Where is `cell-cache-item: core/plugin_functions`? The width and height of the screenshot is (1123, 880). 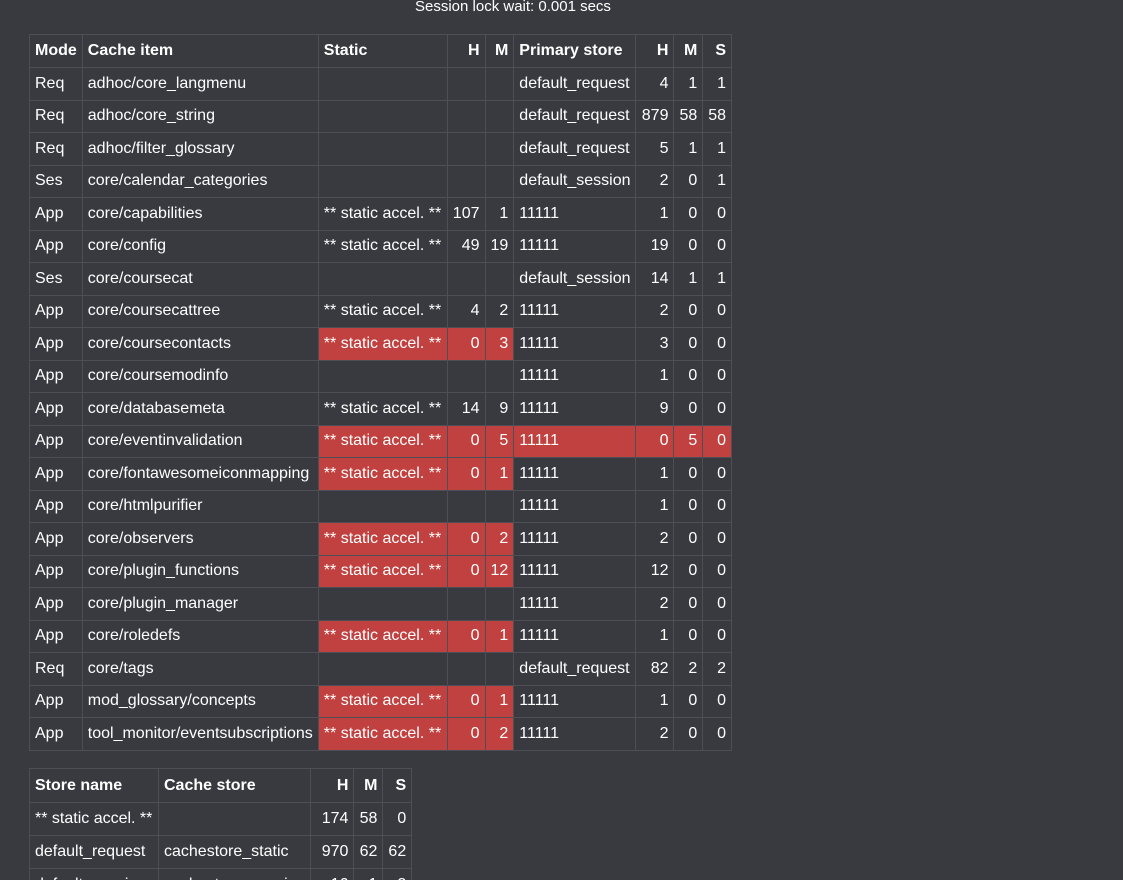
cell-cache-item: core/plugin_functions is located at coordinates (200, 571).